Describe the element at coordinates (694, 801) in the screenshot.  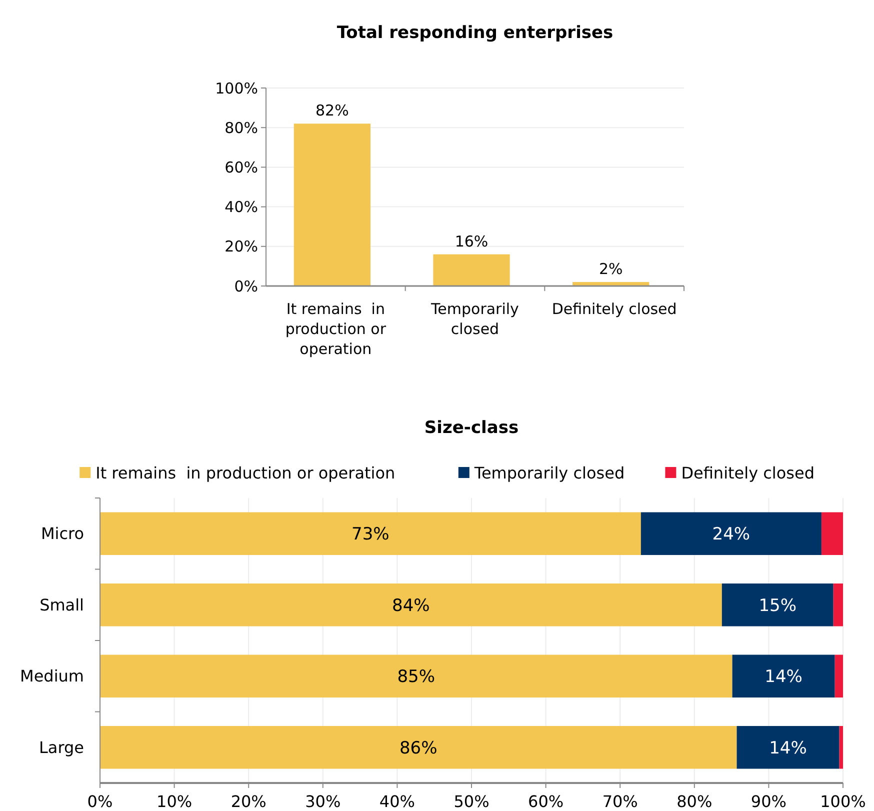
I see `x-tick-label: 80%` at that location.